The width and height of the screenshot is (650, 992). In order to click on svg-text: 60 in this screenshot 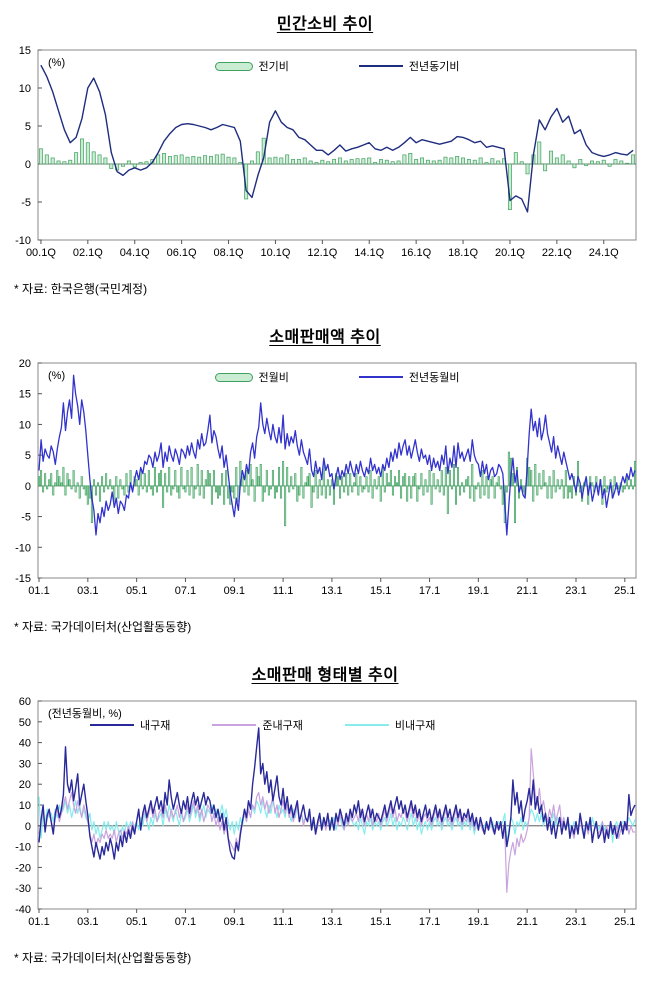, I will do `click(25, 702)`.